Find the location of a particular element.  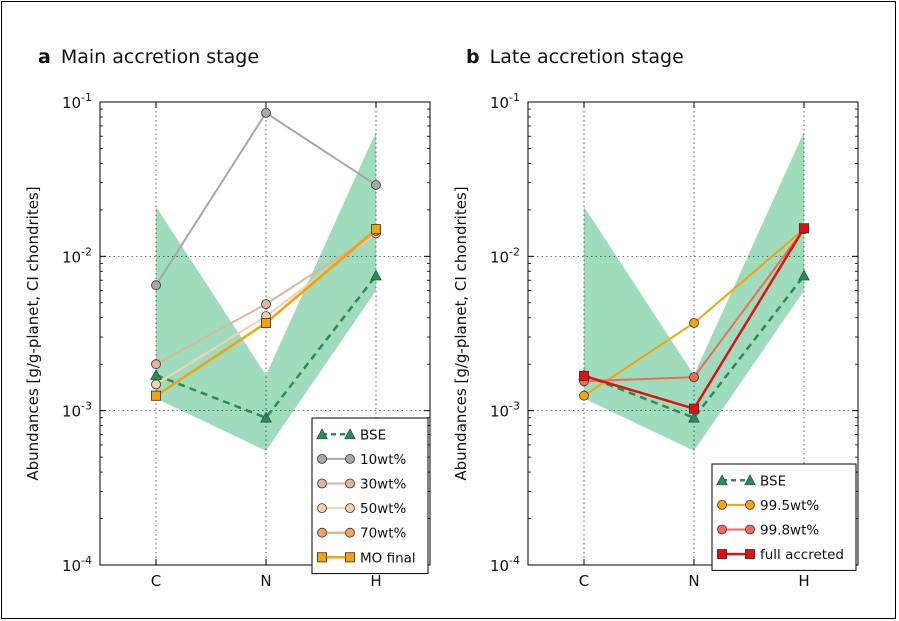

legend-entry: 10wt% is located at coordinates (362, 460).